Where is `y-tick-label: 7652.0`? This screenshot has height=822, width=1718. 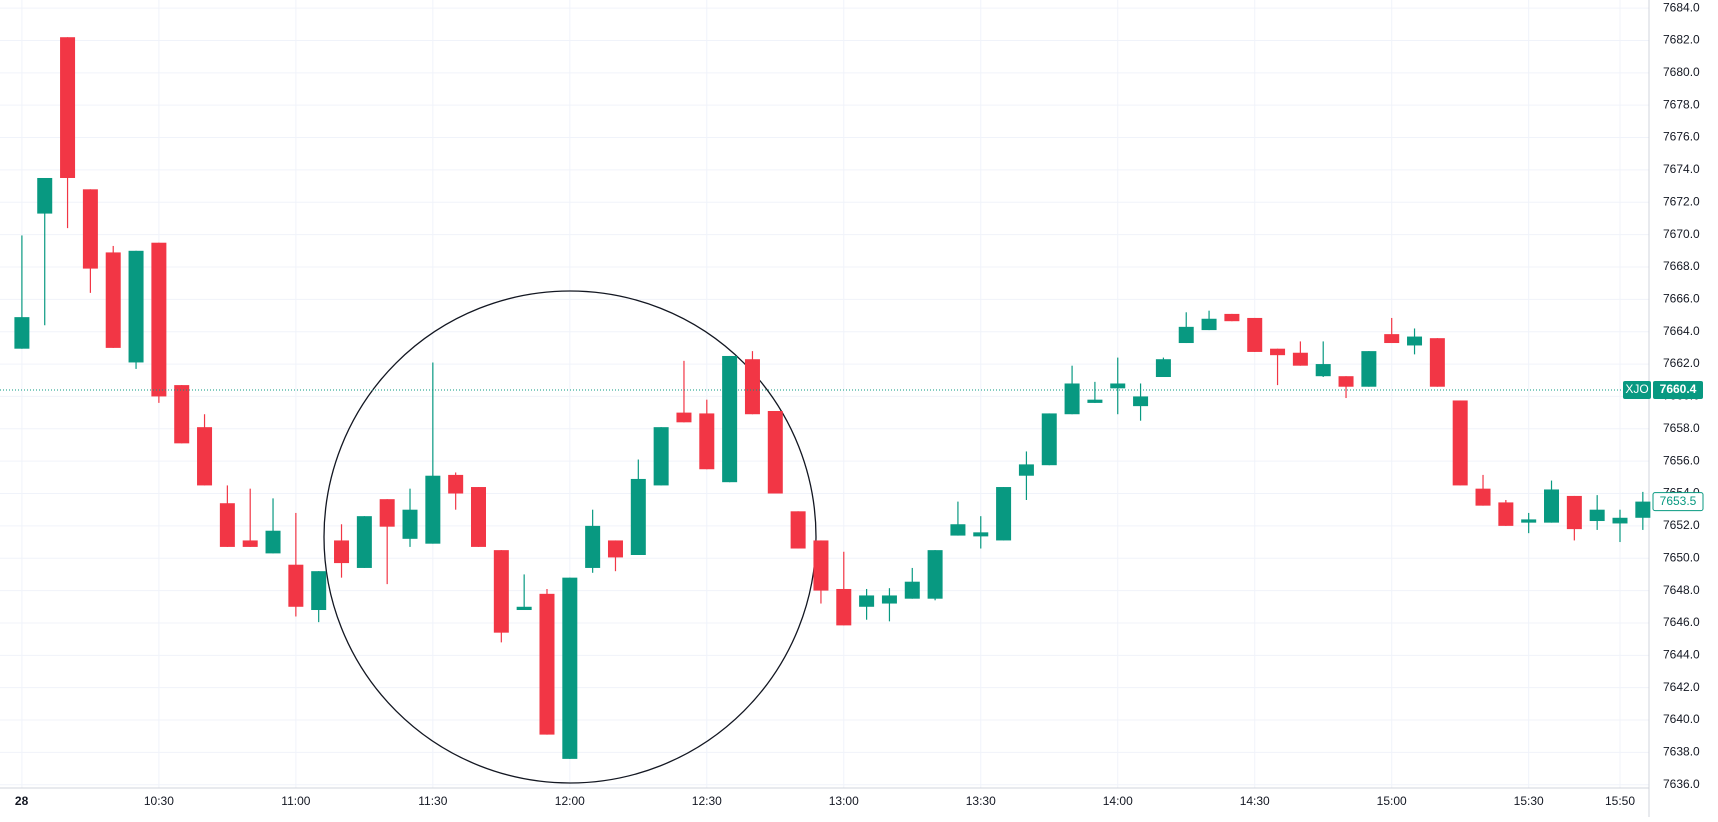
y-tick-label: 7652.0 is located at coordinates (1681, 525).